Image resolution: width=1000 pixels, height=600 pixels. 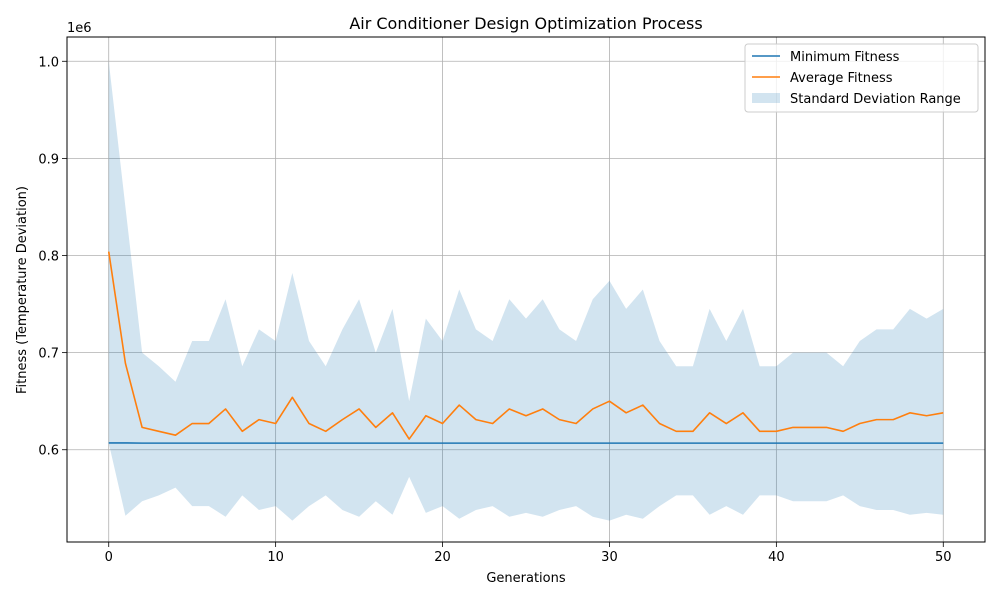 What do you see at coordinates (442, 557) in the screenshot?
I see `x-tick-label: 20` at bounding box center [442, 557].